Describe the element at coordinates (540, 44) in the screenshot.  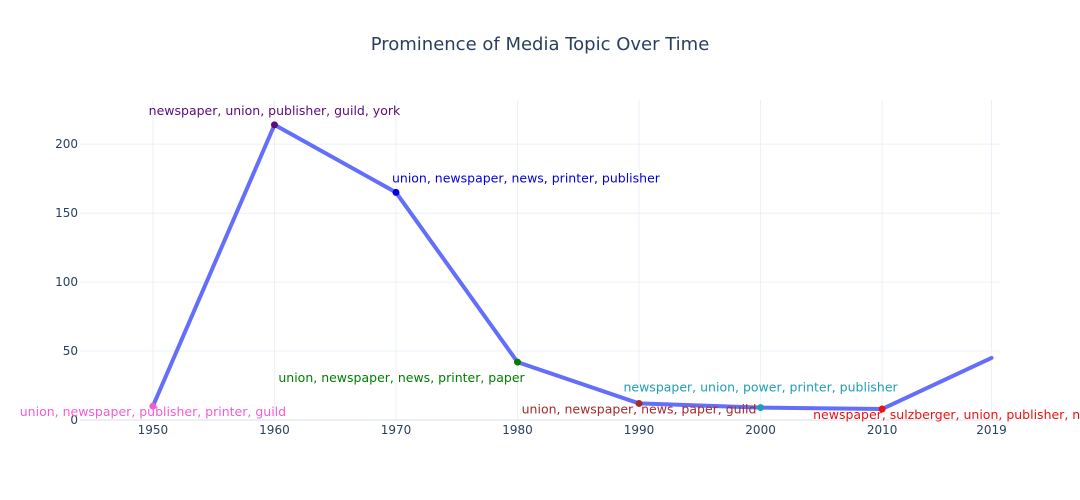
I see `chart-title: Prominence of Media Topic Over Time` at that location.